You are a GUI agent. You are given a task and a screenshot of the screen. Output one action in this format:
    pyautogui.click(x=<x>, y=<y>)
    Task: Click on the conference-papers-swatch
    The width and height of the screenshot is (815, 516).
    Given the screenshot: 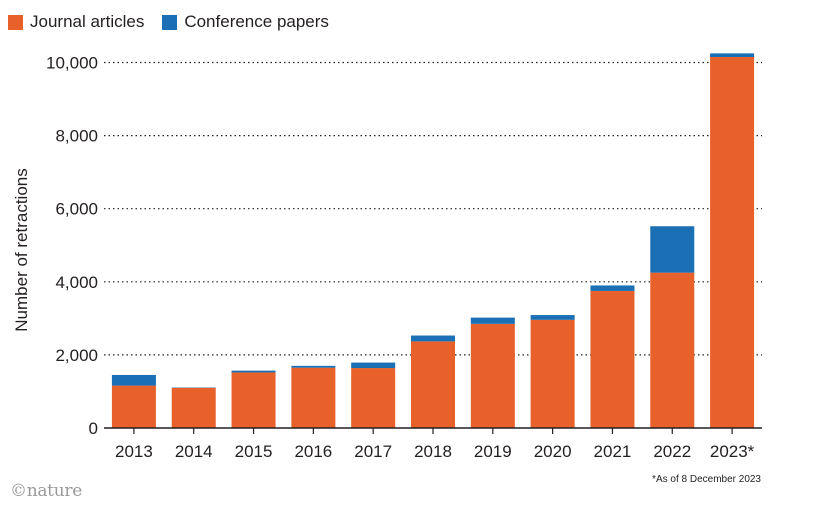 What is the action you would take?
    pyautogui.click(x=170, y=22)
    